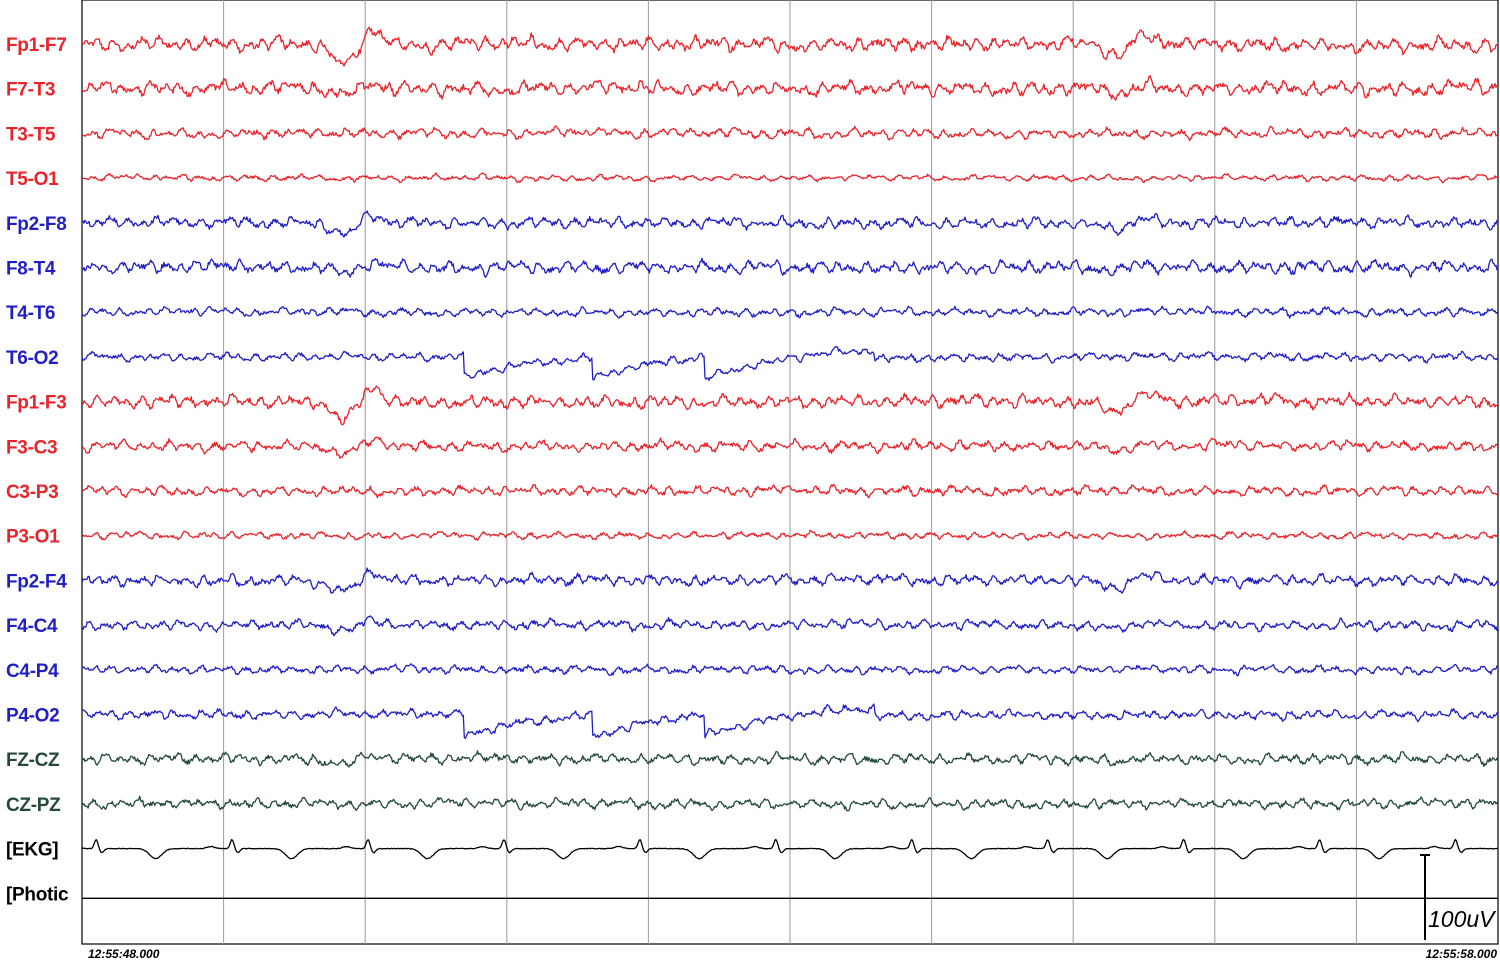 The height and width of the screenshot is (966, 1500). What do you see at coordinates (33, 805) in the screenshot?
I see `channel-label-18: CZ-PZ` at bounding box center [33, 805].